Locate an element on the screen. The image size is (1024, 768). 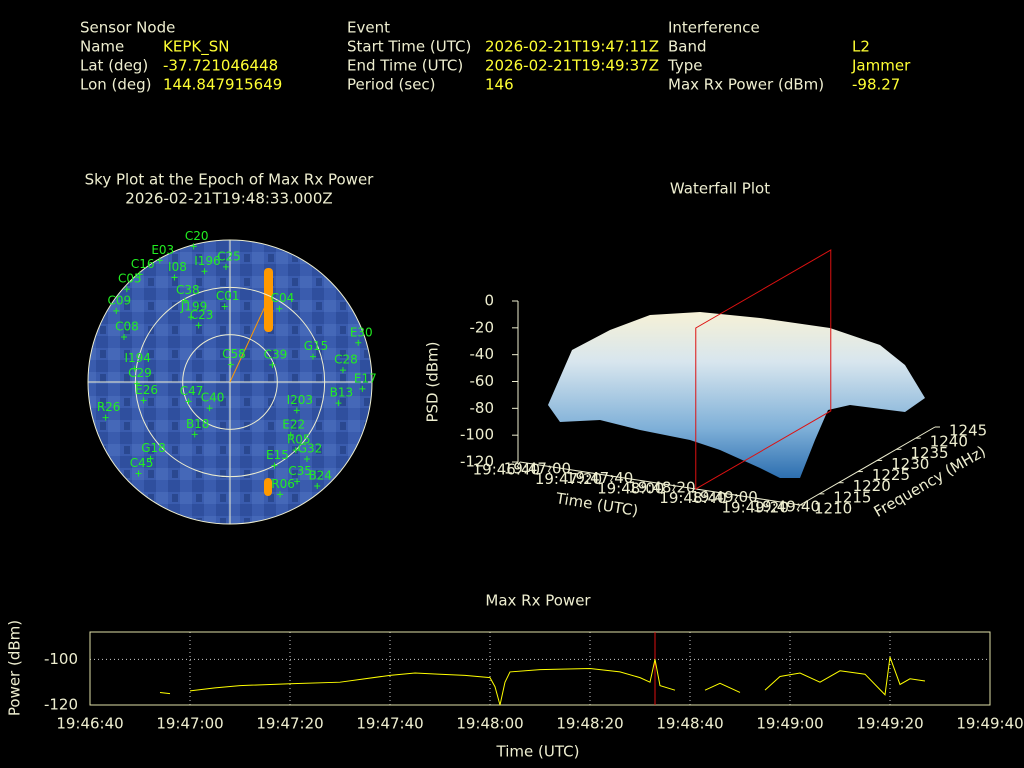
x-tick-label: 19:48:00 is located at coordinates (489, 724).